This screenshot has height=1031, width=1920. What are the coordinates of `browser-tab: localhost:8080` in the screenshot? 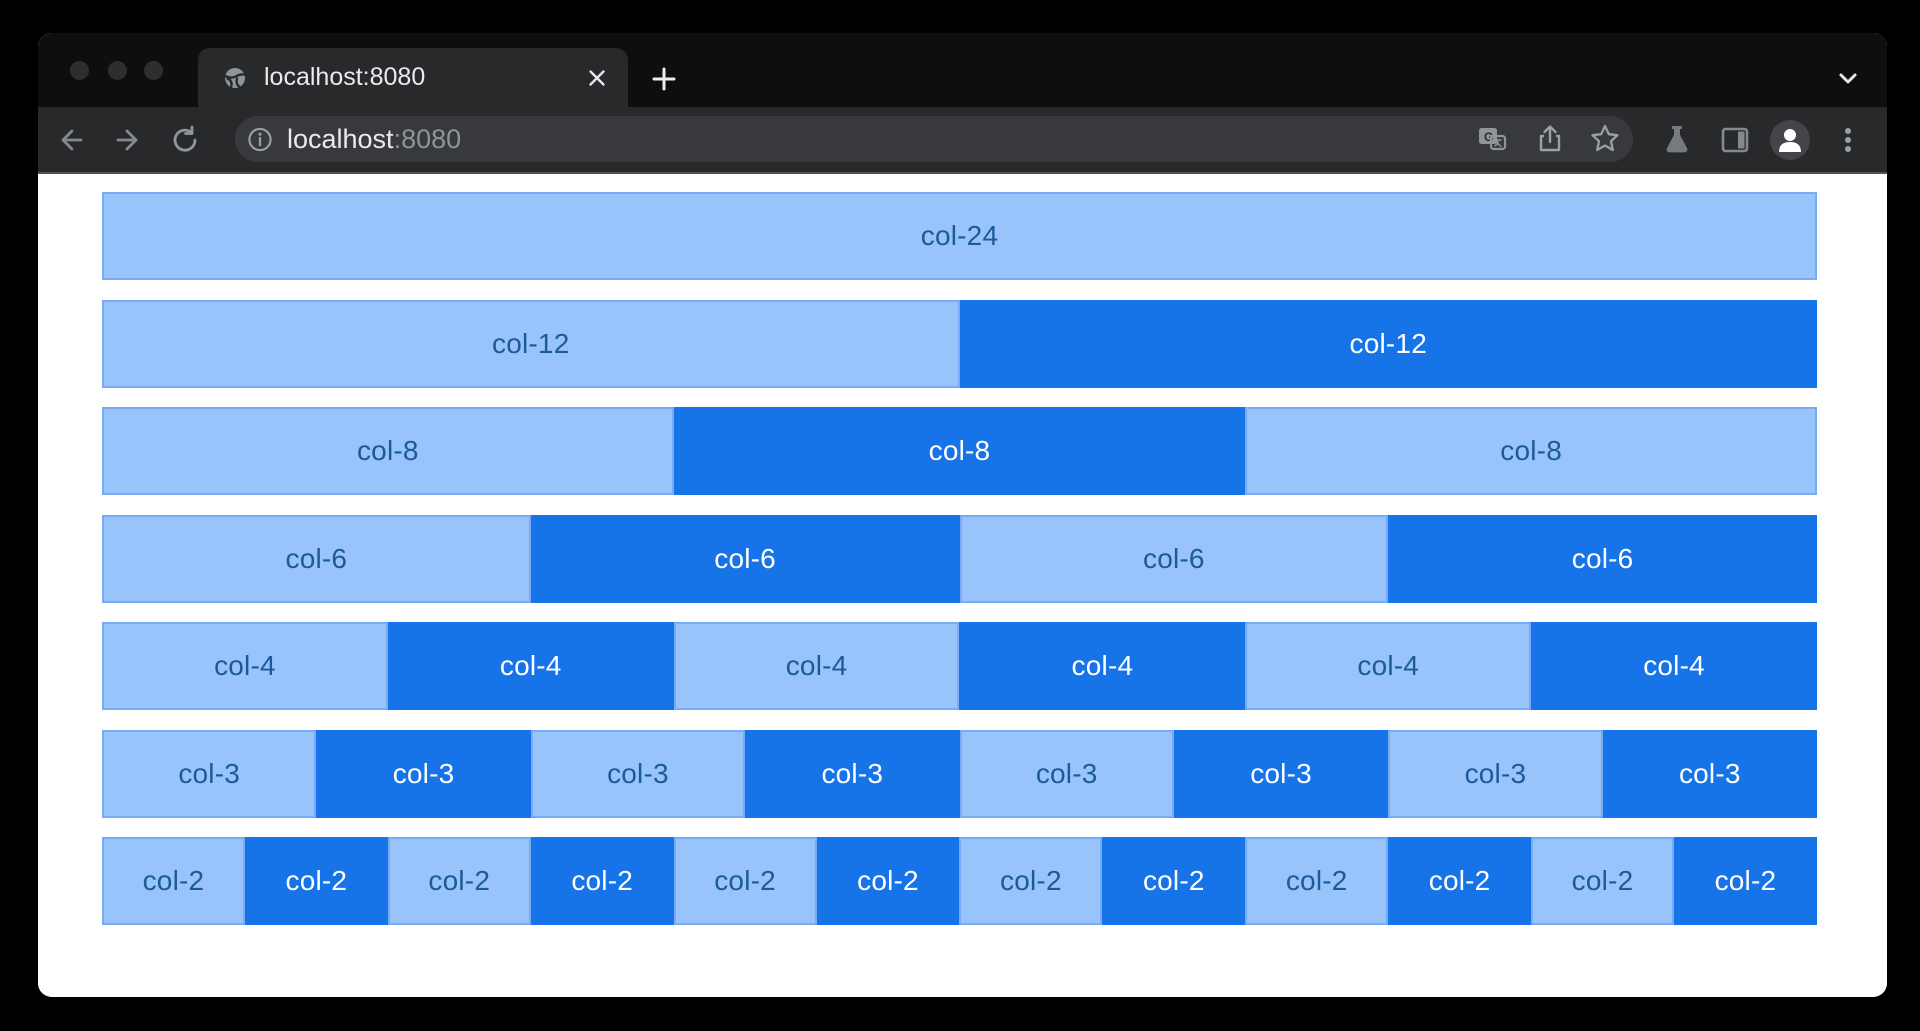 It's located at (413, 77).